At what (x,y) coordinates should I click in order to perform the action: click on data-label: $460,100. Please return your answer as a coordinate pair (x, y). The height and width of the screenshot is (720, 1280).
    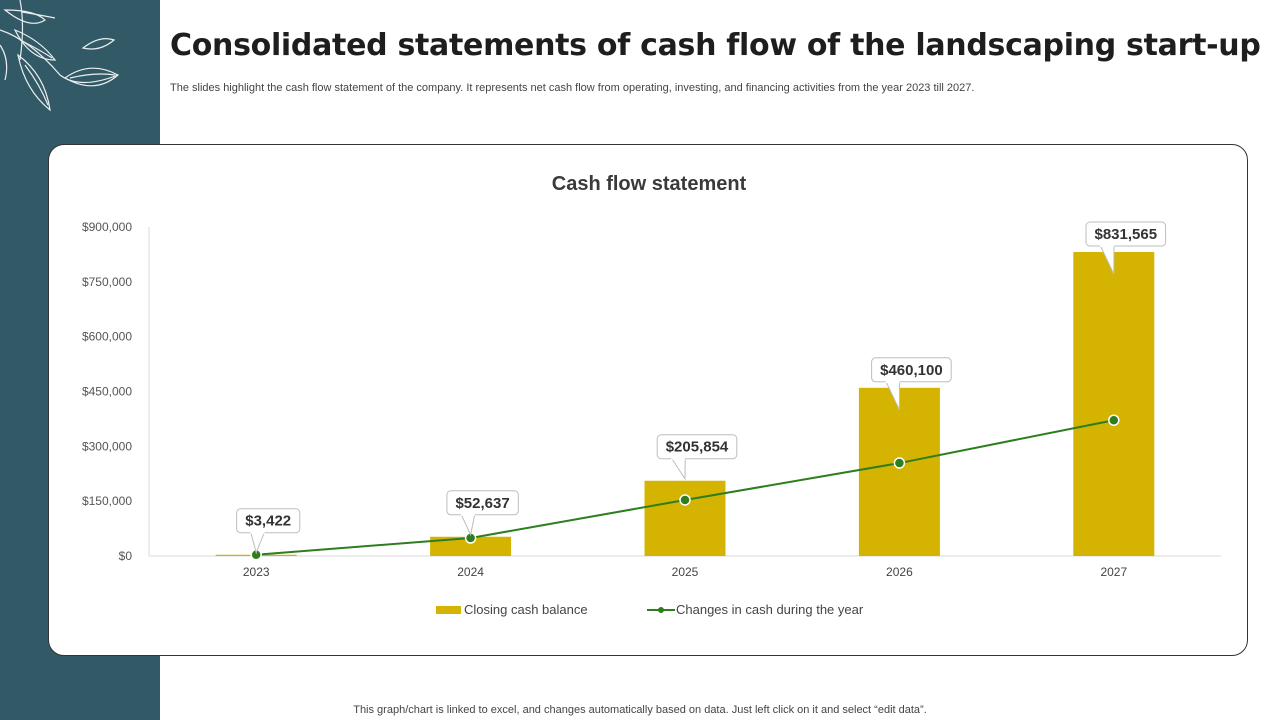
    Looking at the image, I should click on (911, 370).